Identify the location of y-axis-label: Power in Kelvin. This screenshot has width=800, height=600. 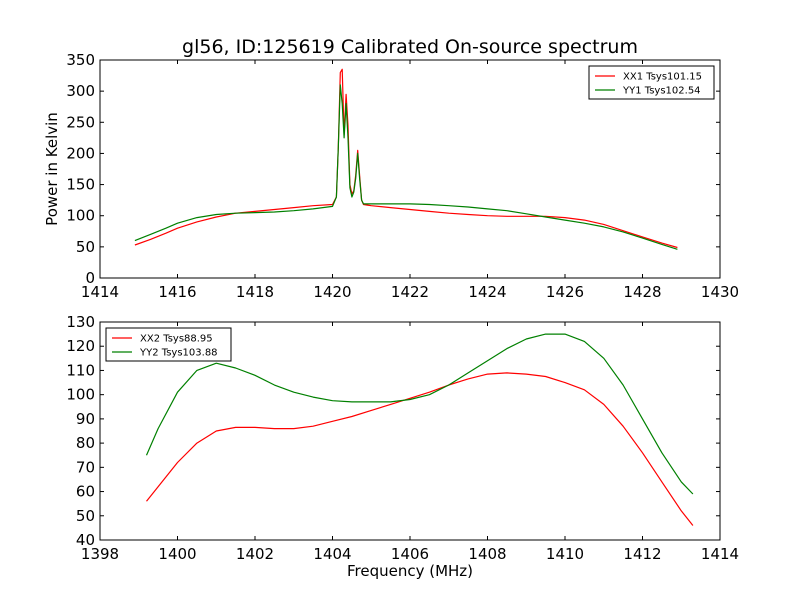
(52, 169).